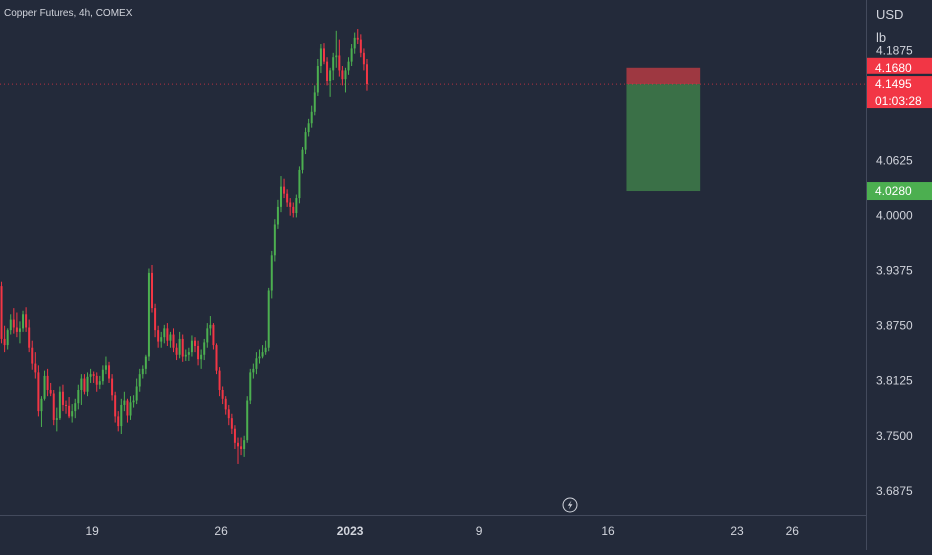 This screenshot has width=932, height=555. Describe the element at coordinates (898, 101) in the screenshot. I see `bar-countdown: 01:03:28` at that location.